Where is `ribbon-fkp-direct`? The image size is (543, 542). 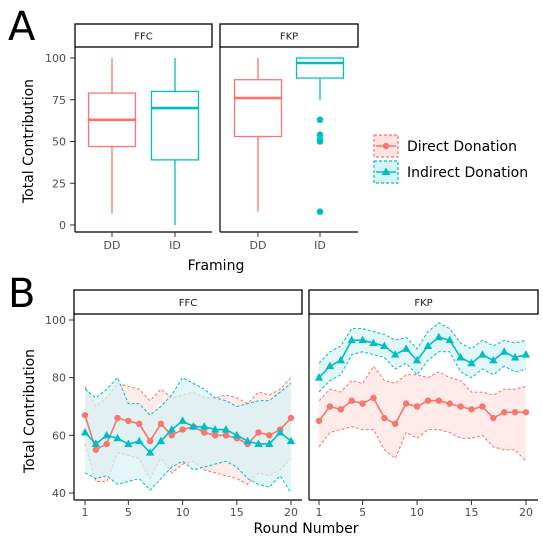 ribbon-fkp-direct is located at coordinates (422, 414).